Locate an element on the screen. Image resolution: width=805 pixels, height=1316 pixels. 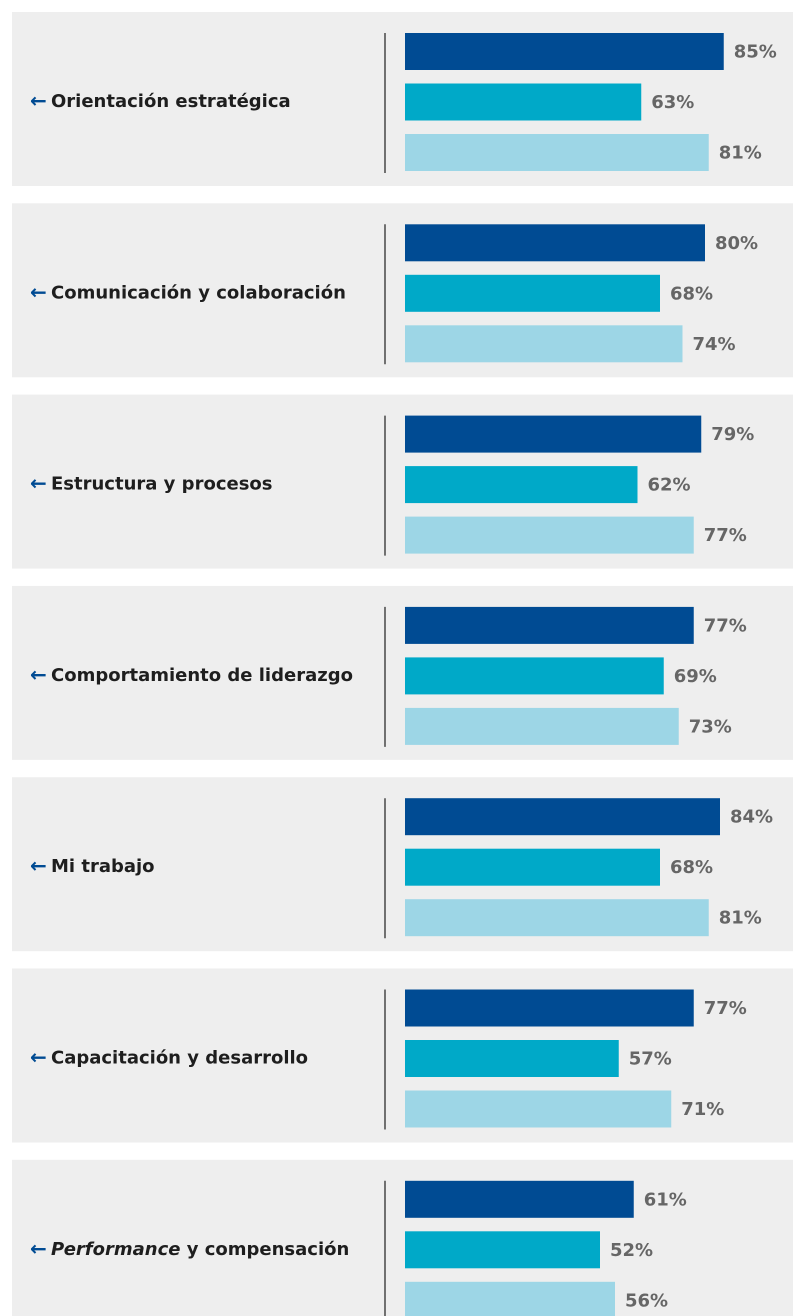
panel: ← Estructura y procesos 79% 62% 77% is located at coordinates (402, 481).